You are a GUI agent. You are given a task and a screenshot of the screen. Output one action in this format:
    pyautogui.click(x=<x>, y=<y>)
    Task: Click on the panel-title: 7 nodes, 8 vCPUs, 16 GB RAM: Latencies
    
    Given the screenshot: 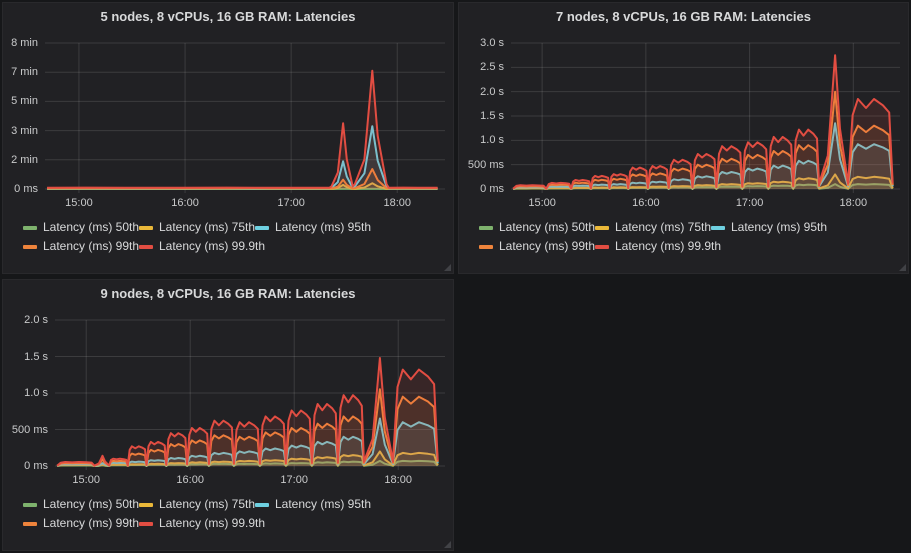 What is the action you would take?
    pyautogui.click(x=683, y=16)
    